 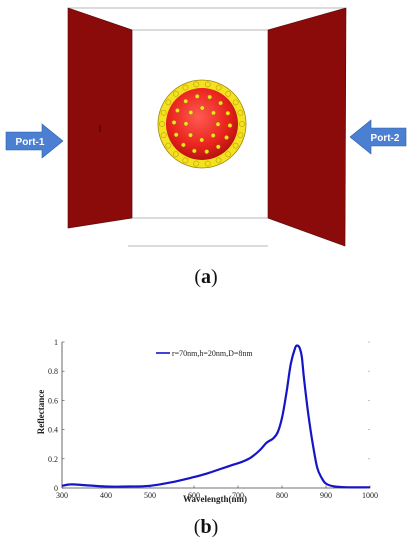 I want to click on x-tick-label: 600, so click(x=194, y=495).